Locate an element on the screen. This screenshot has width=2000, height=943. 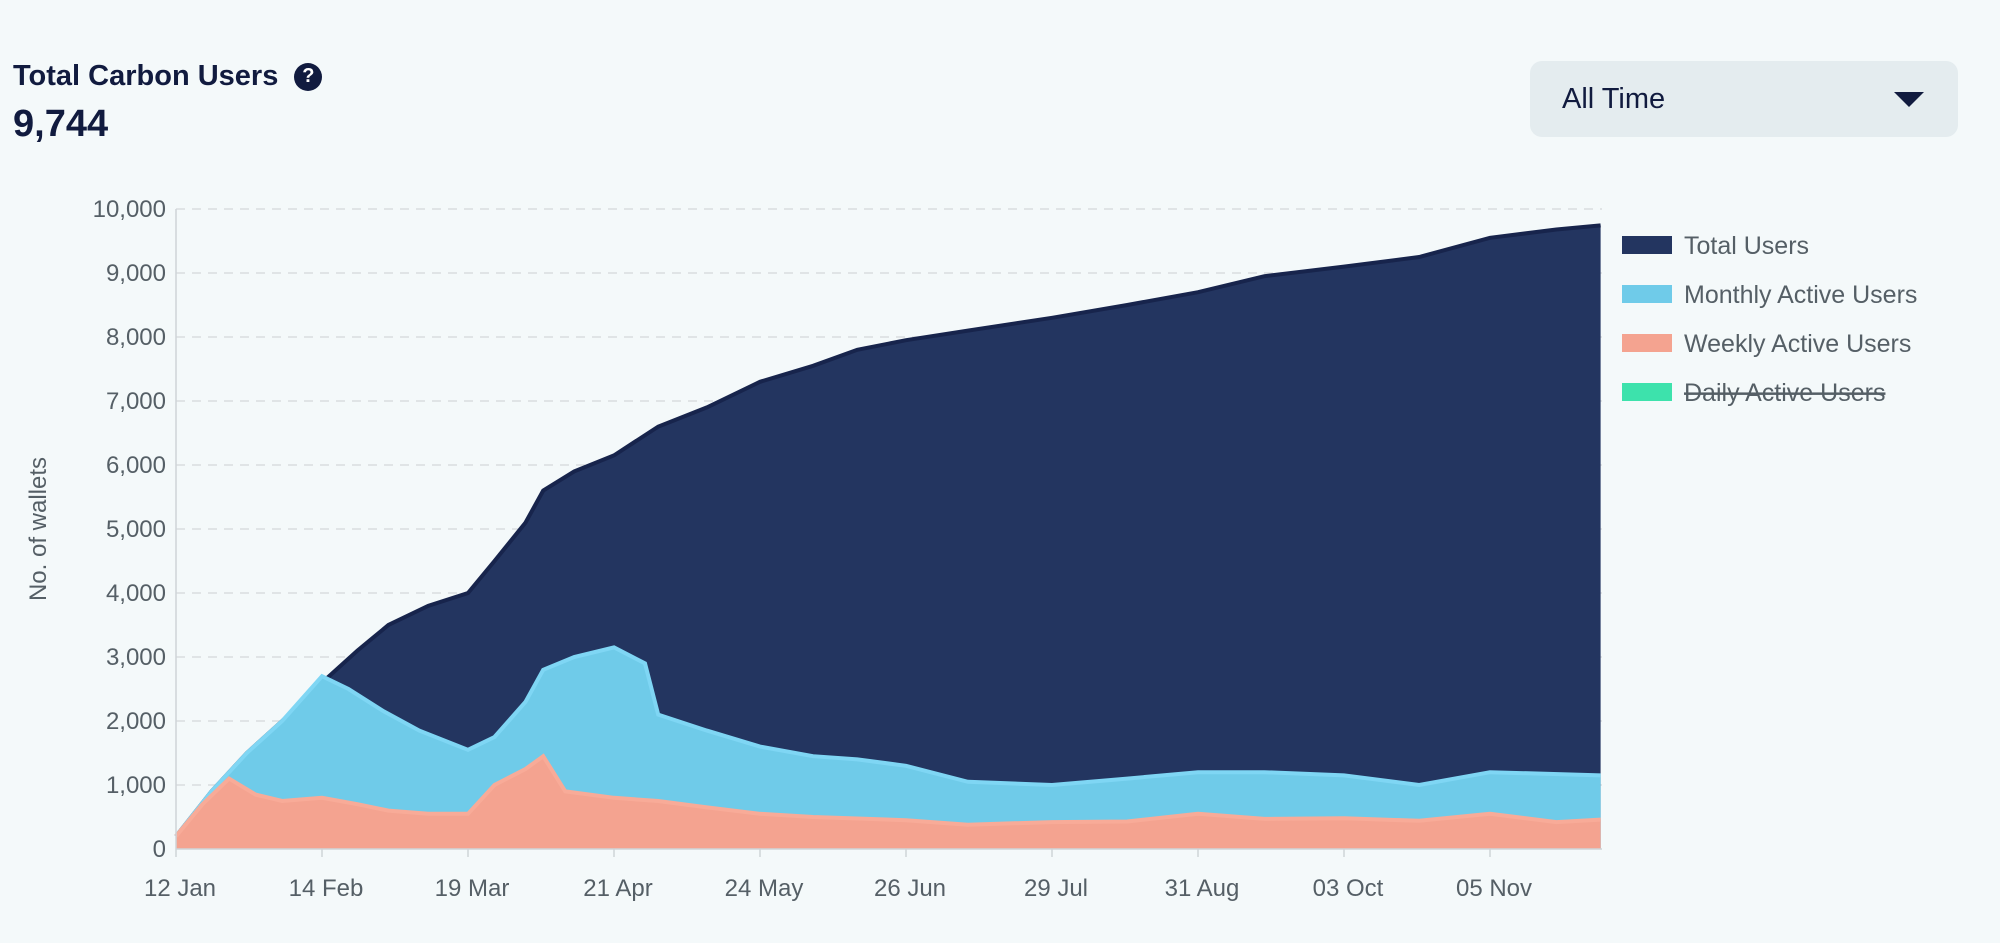
y-tick-label: 10,000 is located at coordinates (129, 209).